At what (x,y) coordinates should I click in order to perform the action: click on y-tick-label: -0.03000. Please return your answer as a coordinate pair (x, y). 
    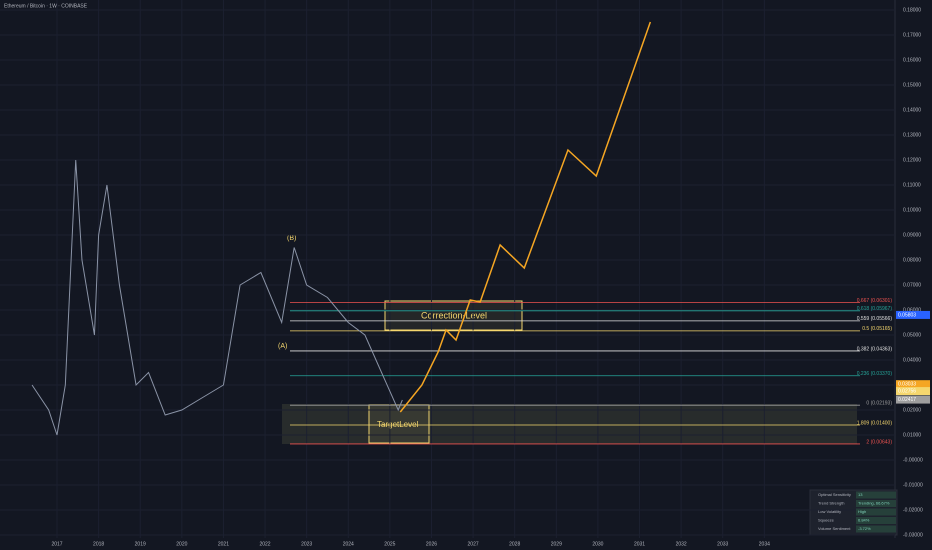
    Looking at the image, I should click on (913, 535).